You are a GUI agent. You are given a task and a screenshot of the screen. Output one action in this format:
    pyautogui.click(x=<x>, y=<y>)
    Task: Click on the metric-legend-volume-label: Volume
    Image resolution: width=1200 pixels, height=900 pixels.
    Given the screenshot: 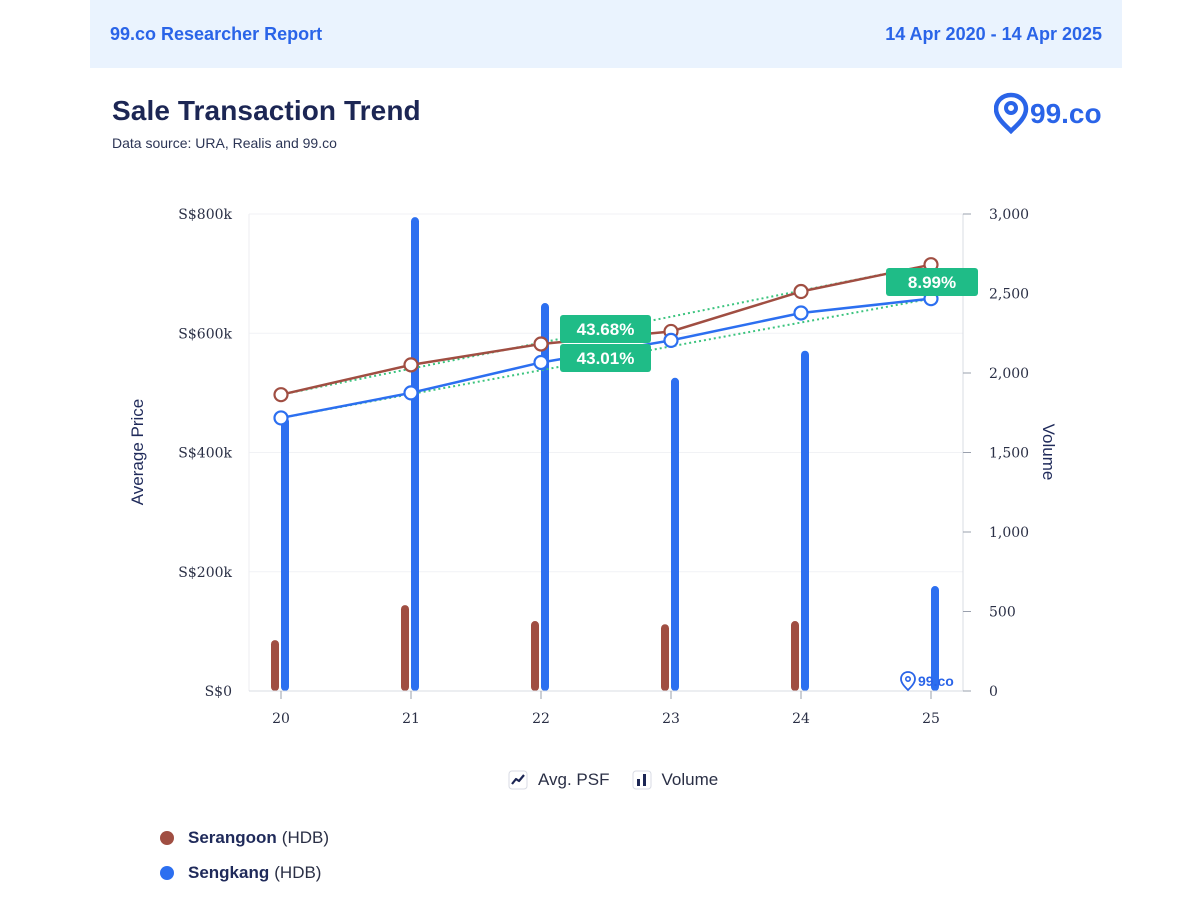 What is the action you would take?
    pyautogui.click(x=690, y=779)
    